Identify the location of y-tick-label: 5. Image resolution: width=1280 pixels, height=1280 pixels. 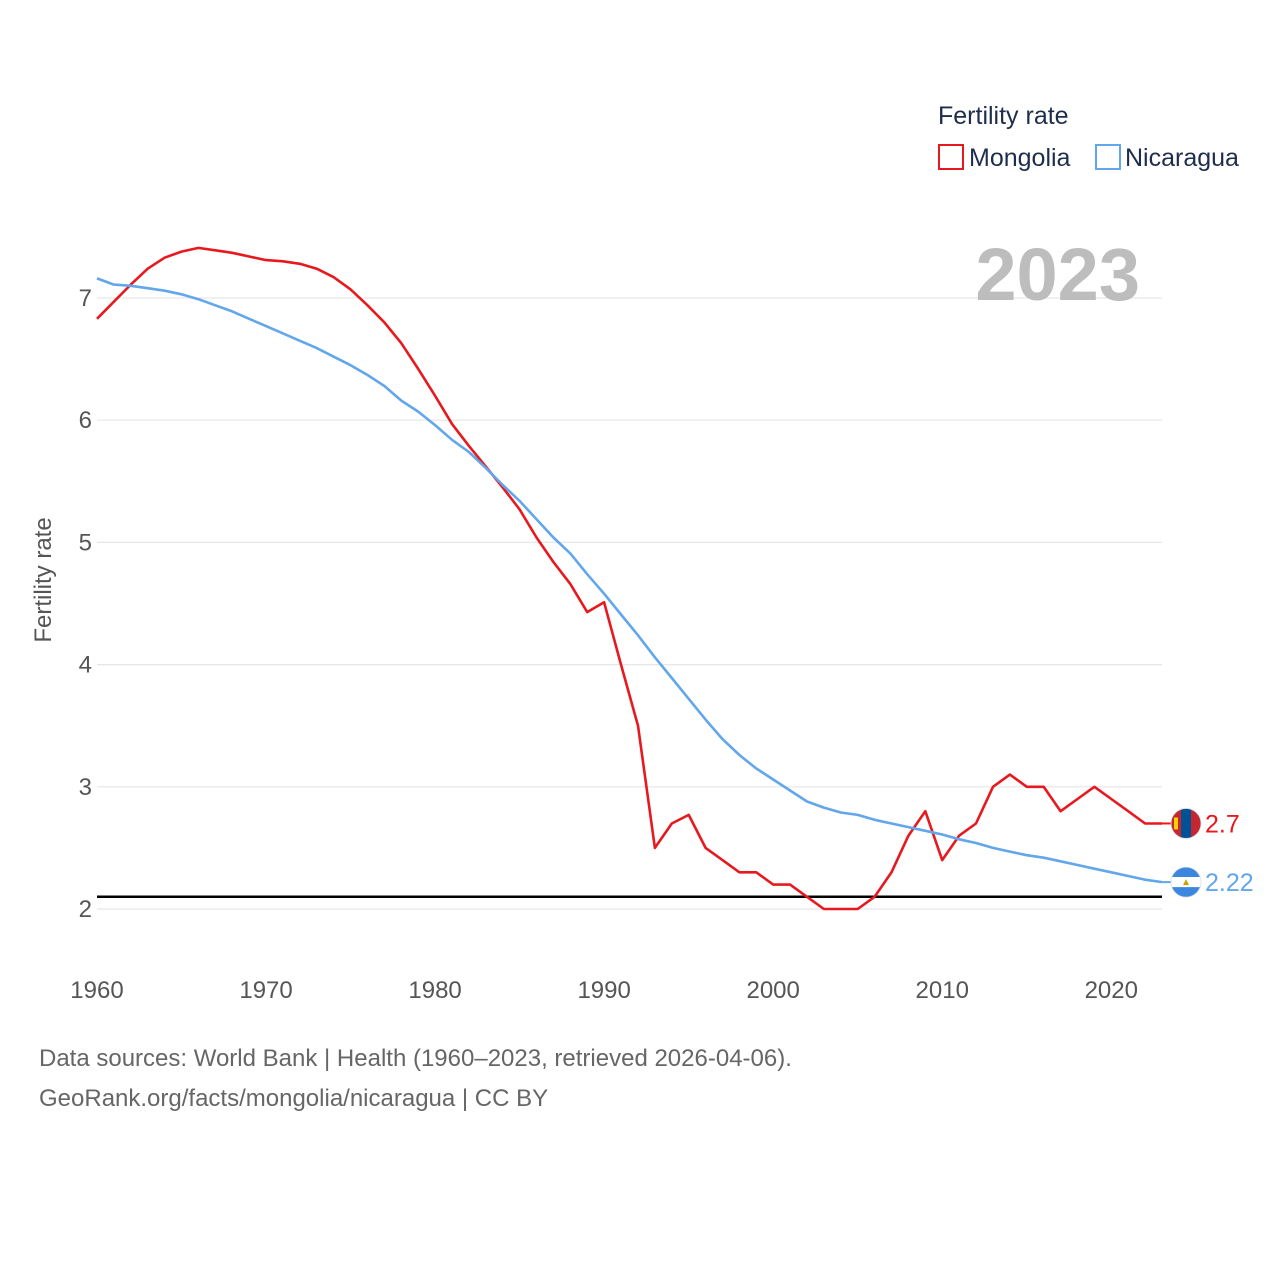
(85, 542).